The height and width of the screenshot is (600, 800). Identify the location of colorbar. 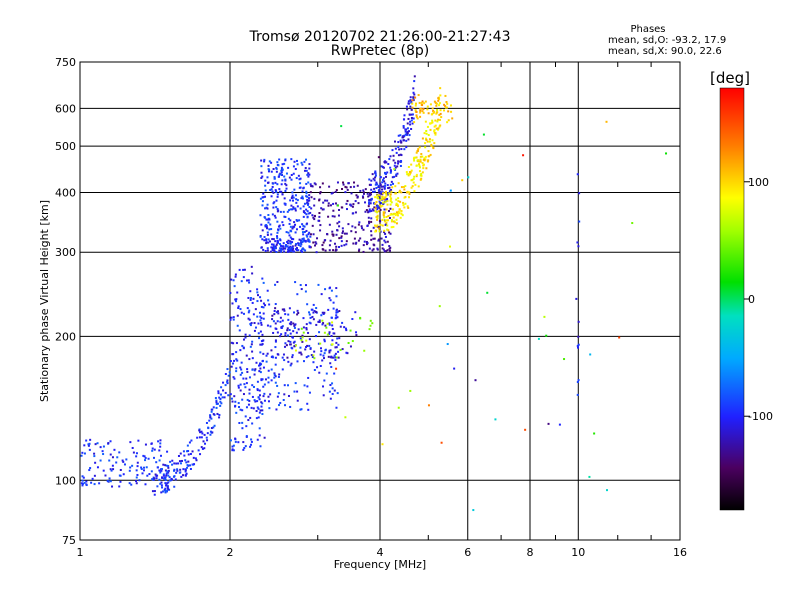
(732, 299).